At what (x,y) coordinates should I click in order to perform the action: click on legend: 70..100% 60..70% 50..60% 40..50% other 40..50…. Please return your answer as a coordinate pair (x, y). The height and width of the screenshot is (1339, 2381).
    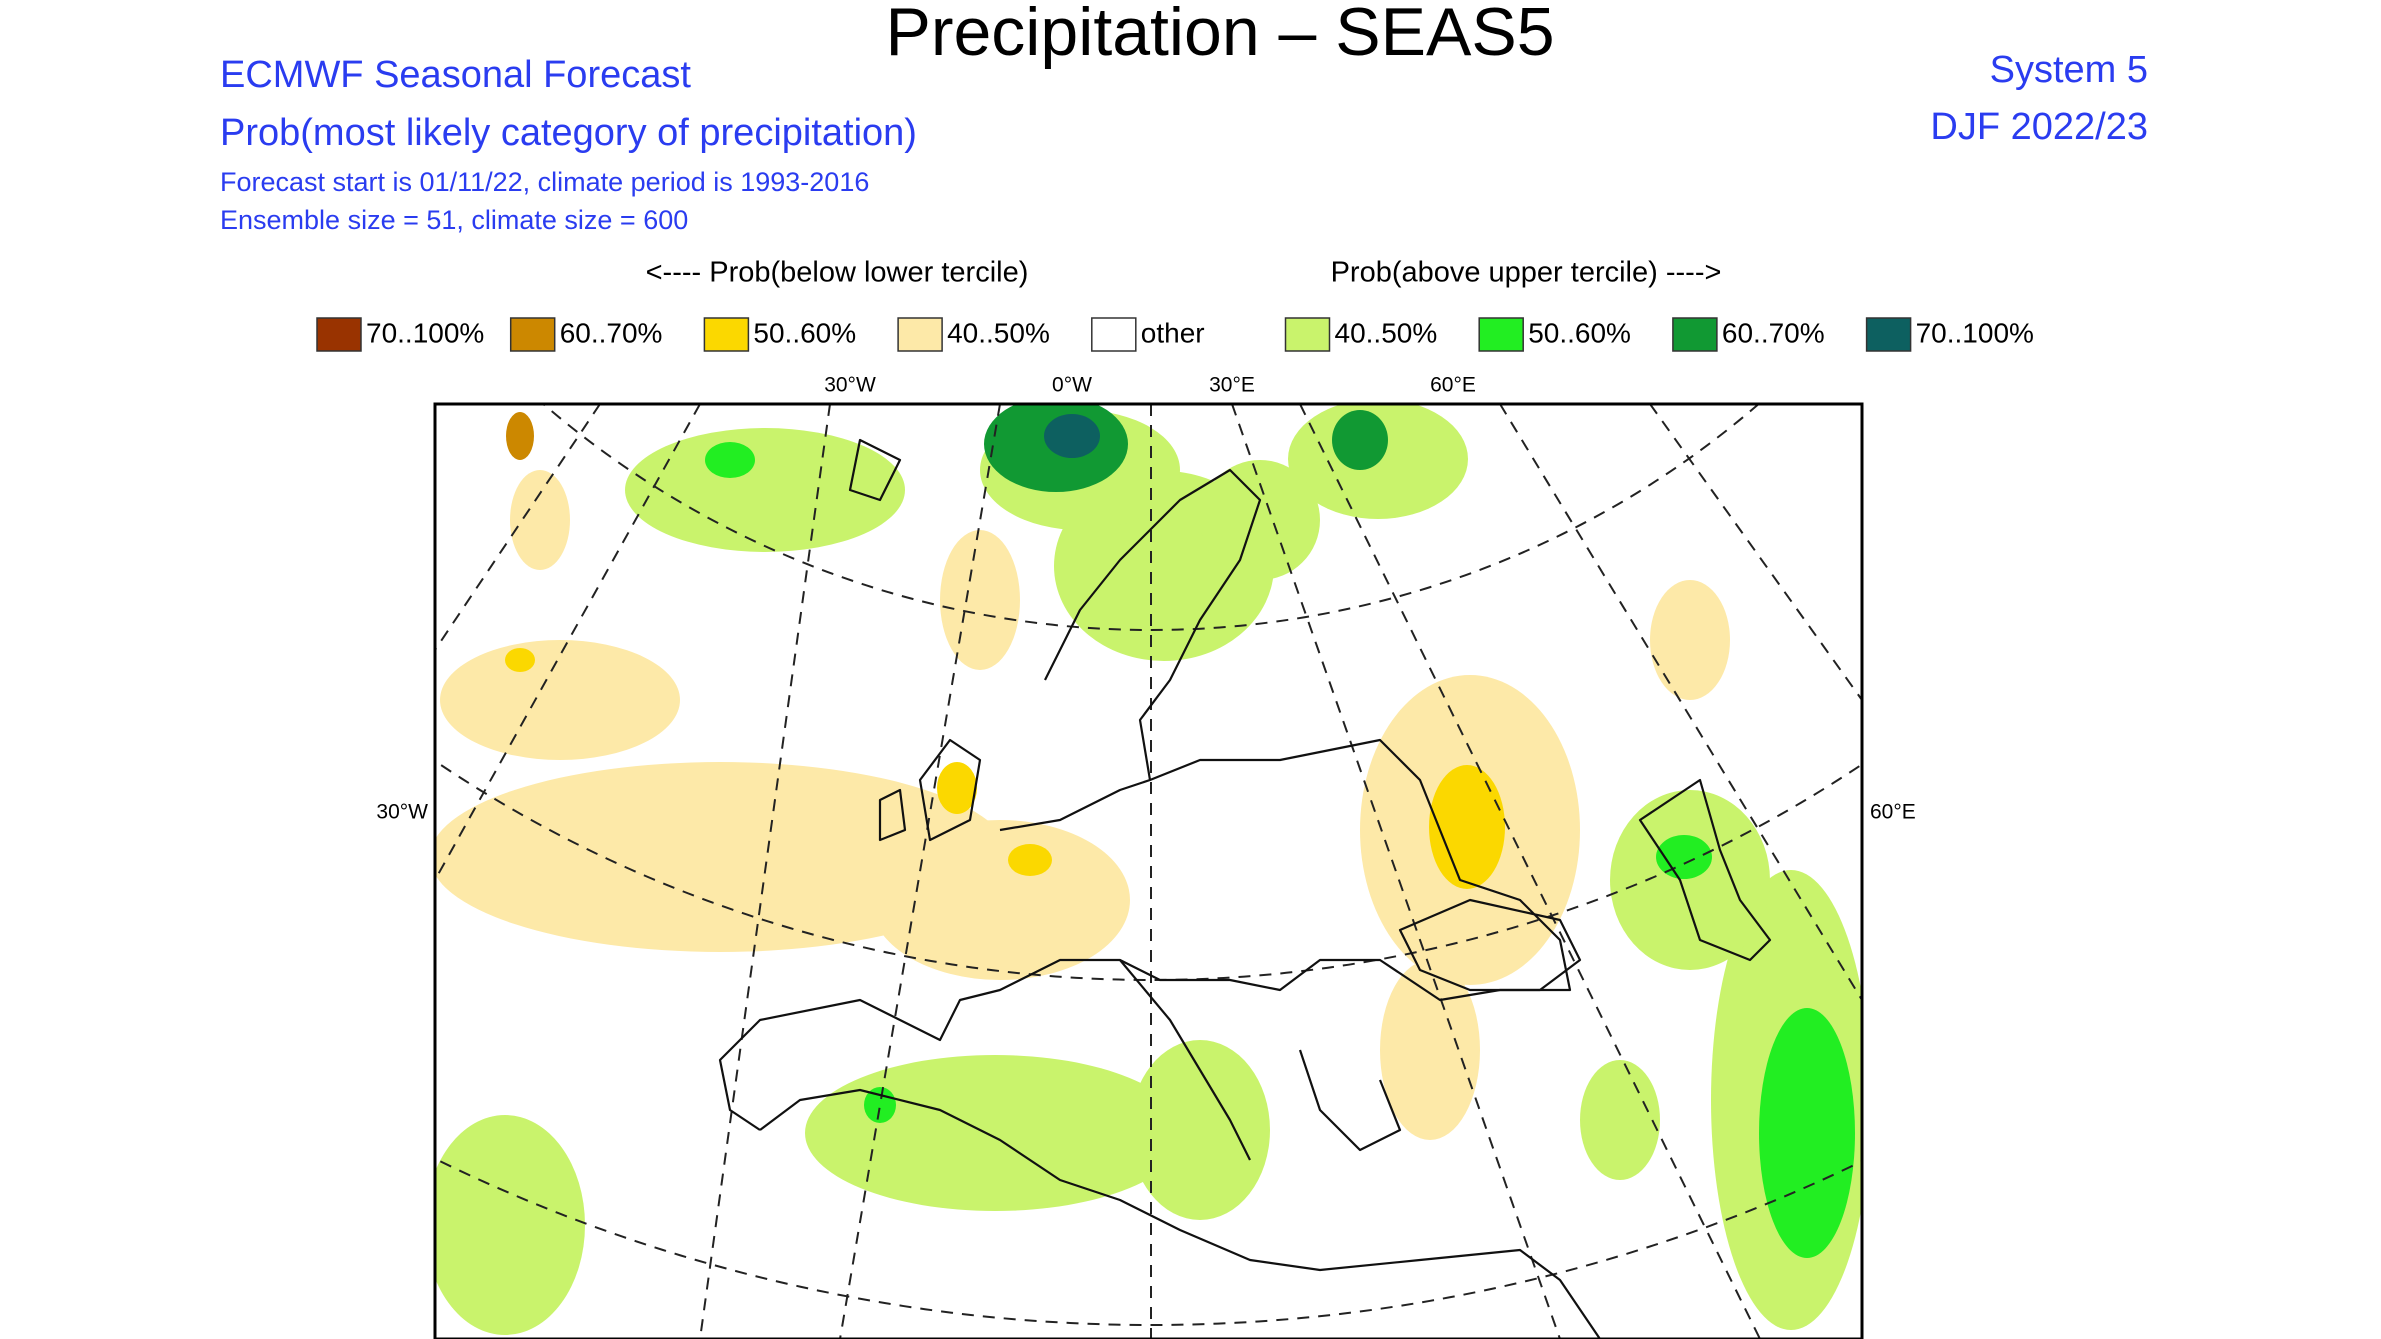
    Looking at the image, I should click on (1175, 334).